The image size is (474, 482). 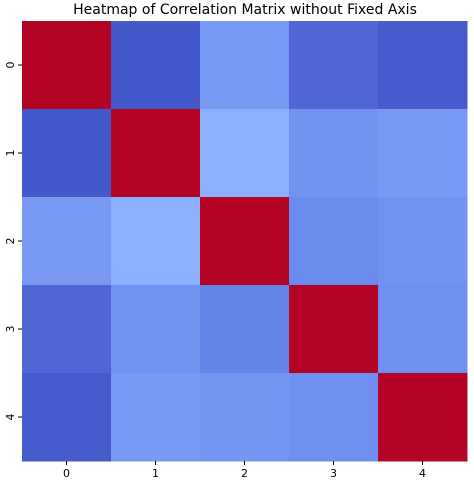 I want to click on x-axis-ticks: 0 1 2 3 4, so click(x=244, y=470).